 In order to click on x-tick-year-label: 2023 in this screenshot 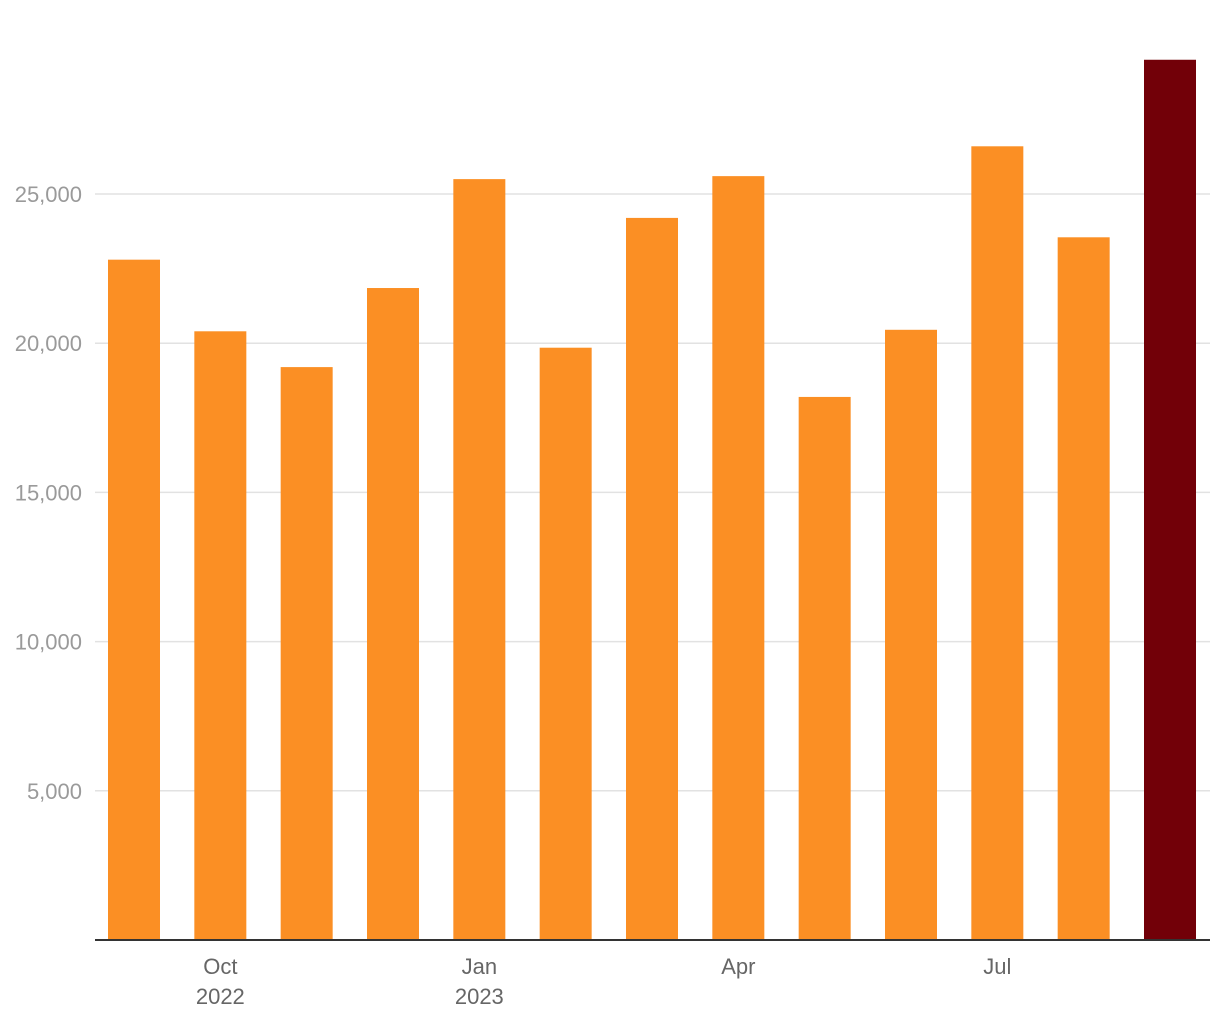, I will do `click(479, 996)`.